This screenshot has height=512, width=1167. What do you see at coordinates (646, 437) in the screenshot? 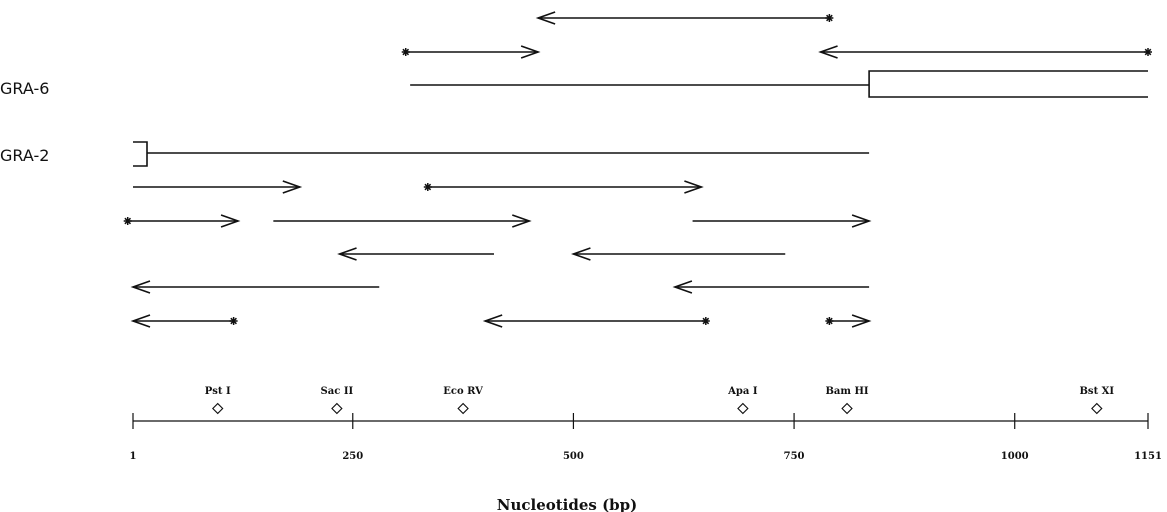
I see `nucleotide-axis: 1 250 500 750 1000 1151` at bounding box center [646, 437].